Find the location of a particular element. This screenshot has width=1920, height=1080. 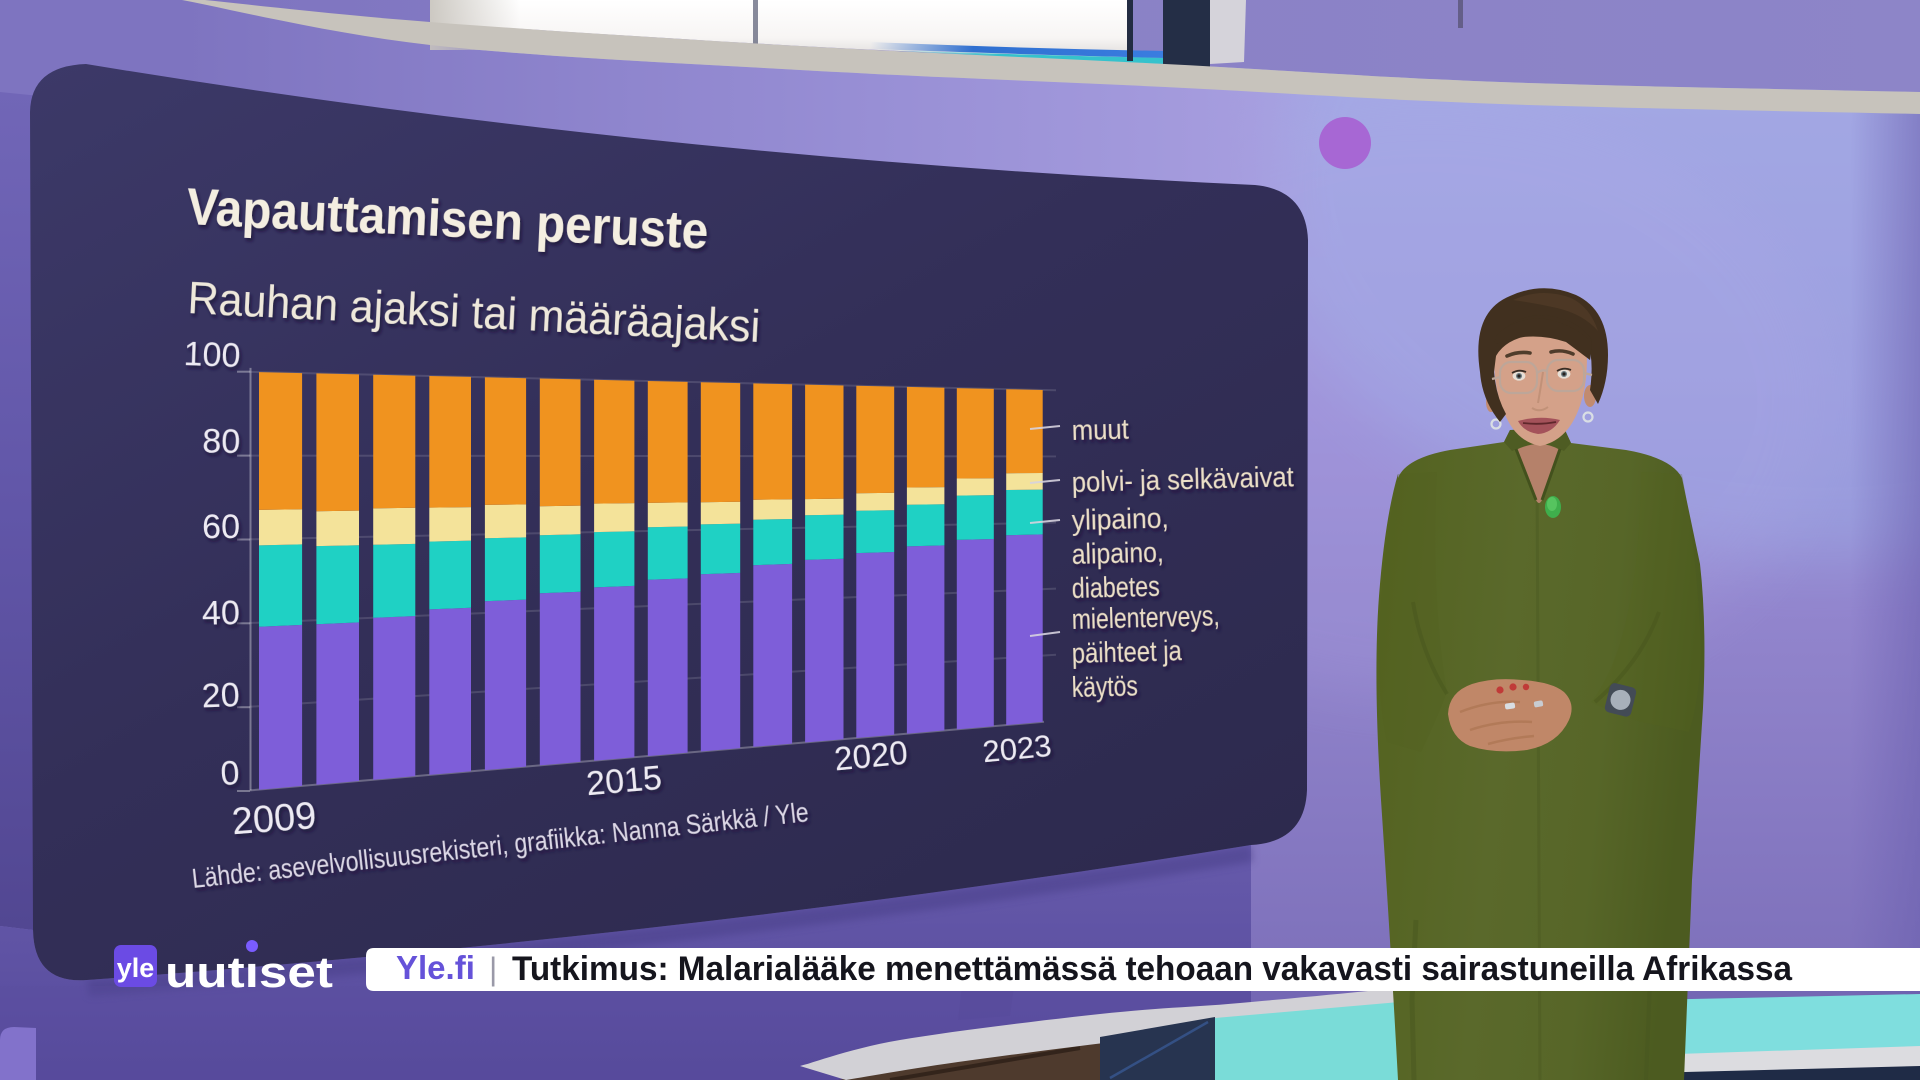

svg-text: muut is located at coordinates (1100, 430).